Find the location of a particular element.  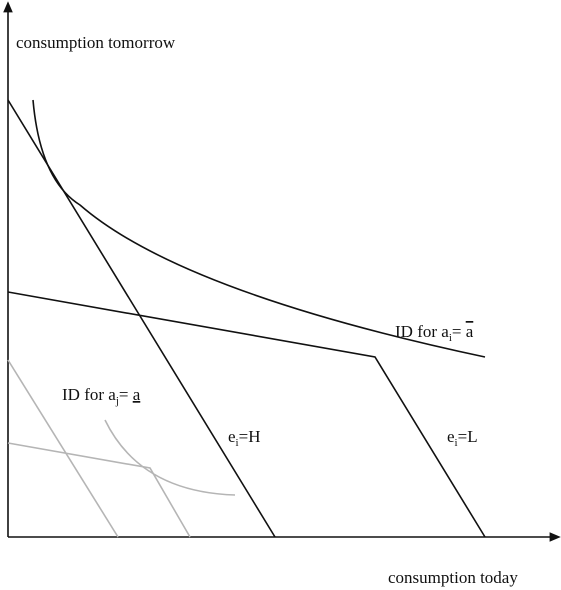

effort-high-label: ei=H is located at coordinates (244, 438).